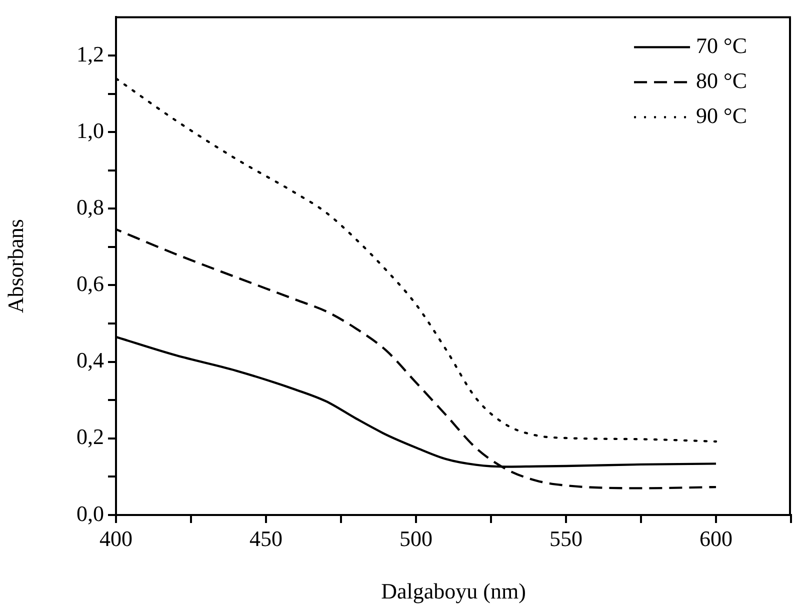 Image resolution: width=795 pixels, height=610 pixels. I want to click on y-tick-label: 0,0, so click(90, 513).